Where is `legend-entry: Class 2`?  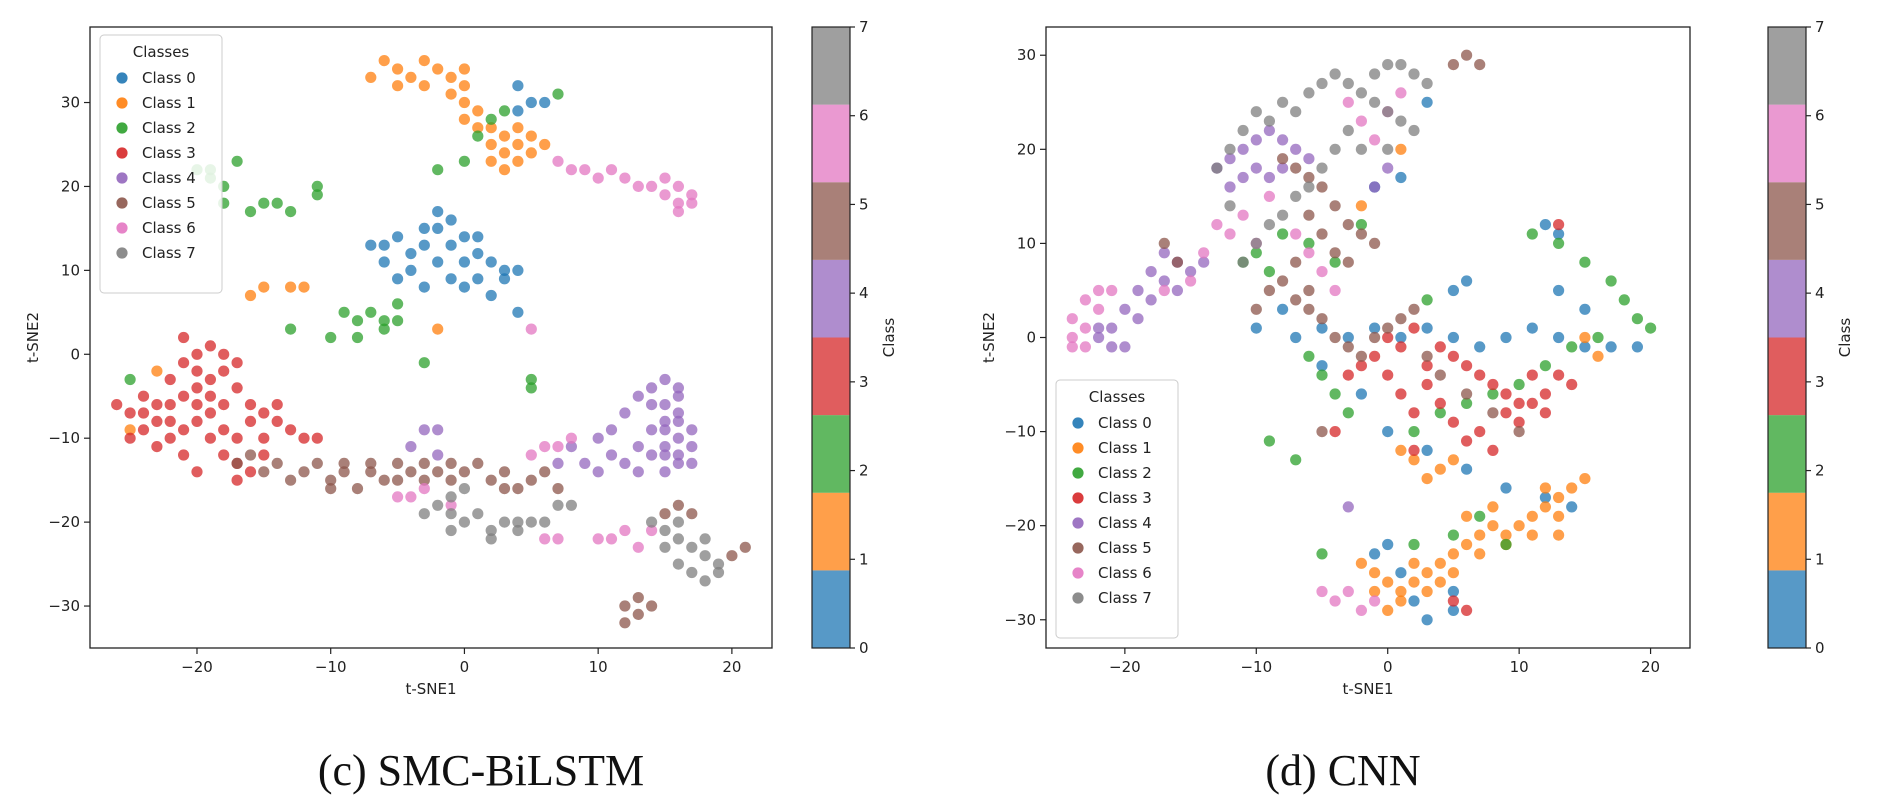 legend-entry: Class 2 is located at coordinates (1125, 473).